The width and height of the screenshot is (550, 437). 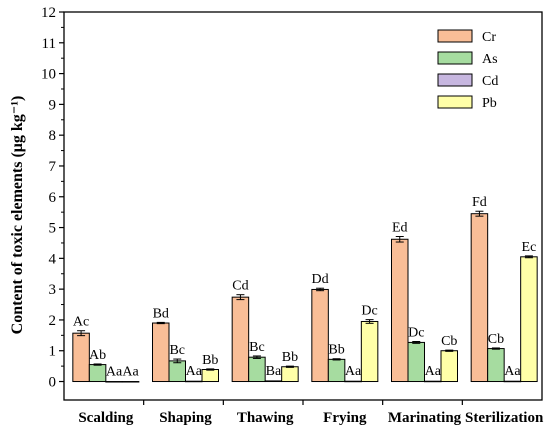 I want to click on y-tick-label: 5, so click(x=53, y=229).